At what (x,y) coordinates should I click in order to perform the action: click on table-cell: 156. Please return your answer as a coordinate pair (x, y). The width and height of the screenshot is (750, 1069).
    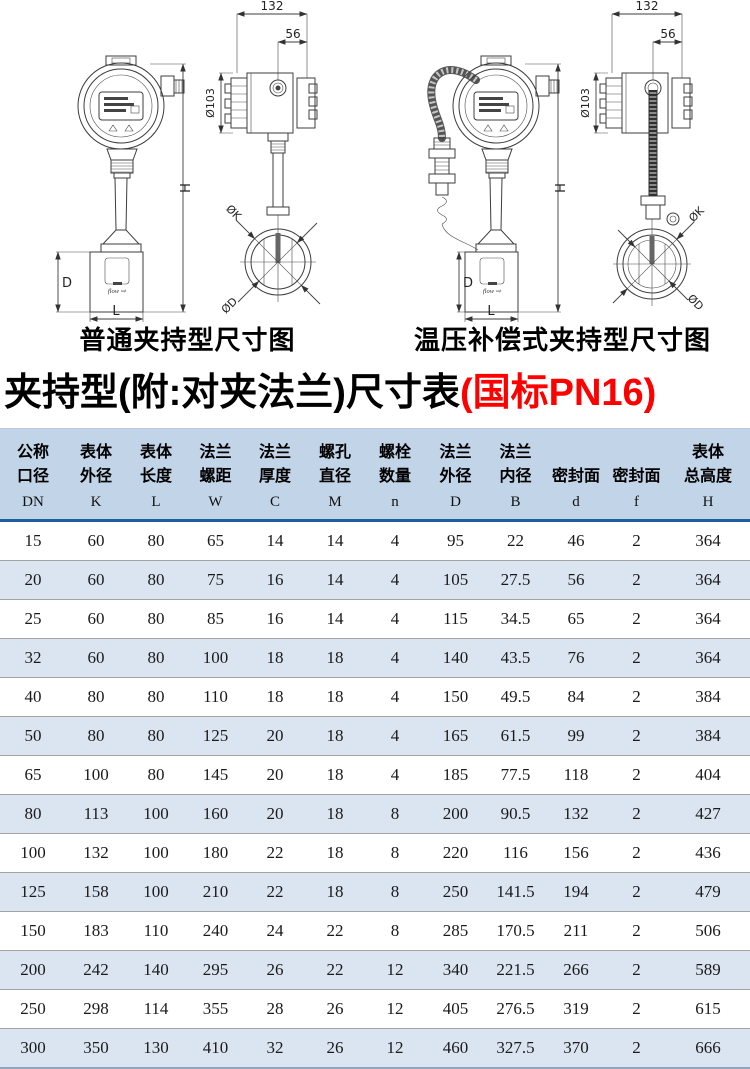
    Looking at the image, I should click on (576, 852).